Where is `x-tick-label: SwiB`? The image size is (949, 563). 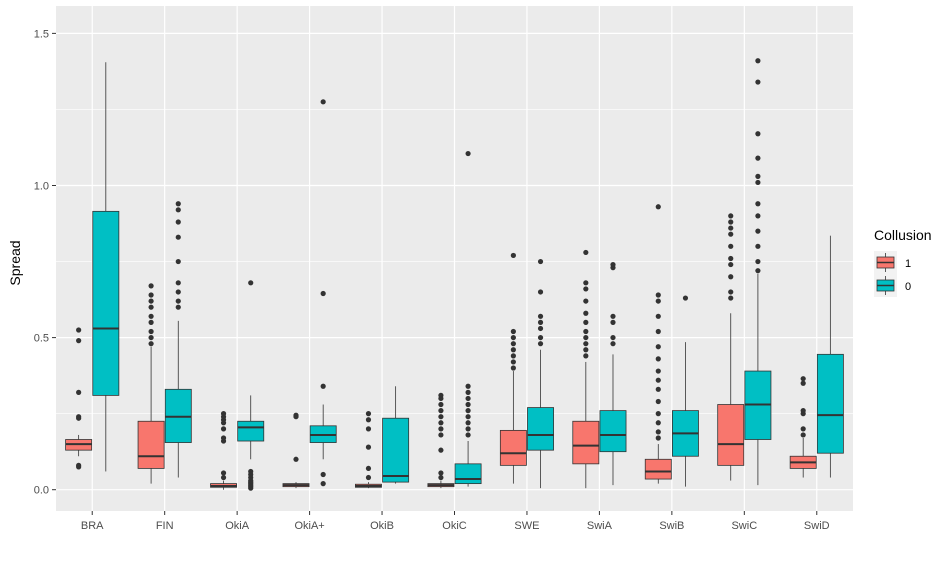
x-tick-label: SwiB is located at coordinates (671, 526).